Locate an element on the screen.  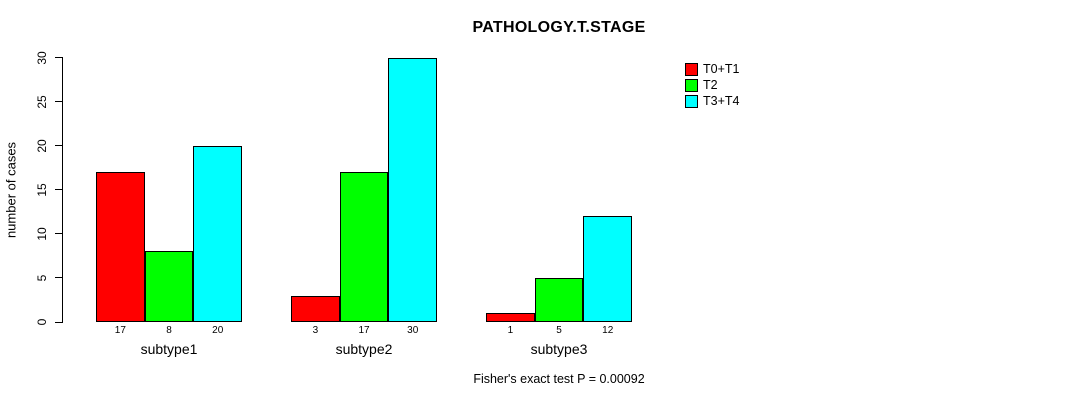
legend-item: T3+T4 is located at coordinates (712, 101).